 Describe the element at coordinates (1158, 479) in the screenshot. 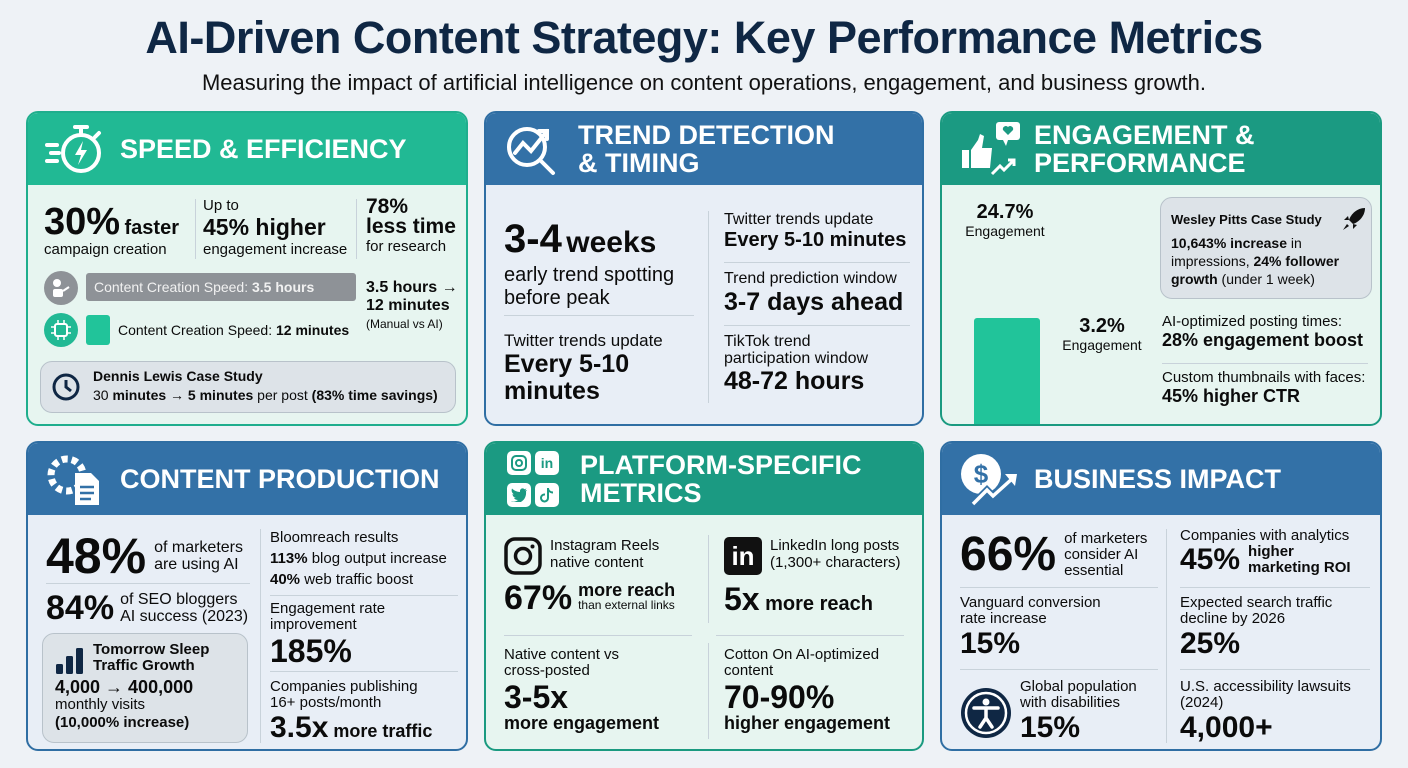

I see `card-title: BUSINESS IMPACT` at that location.